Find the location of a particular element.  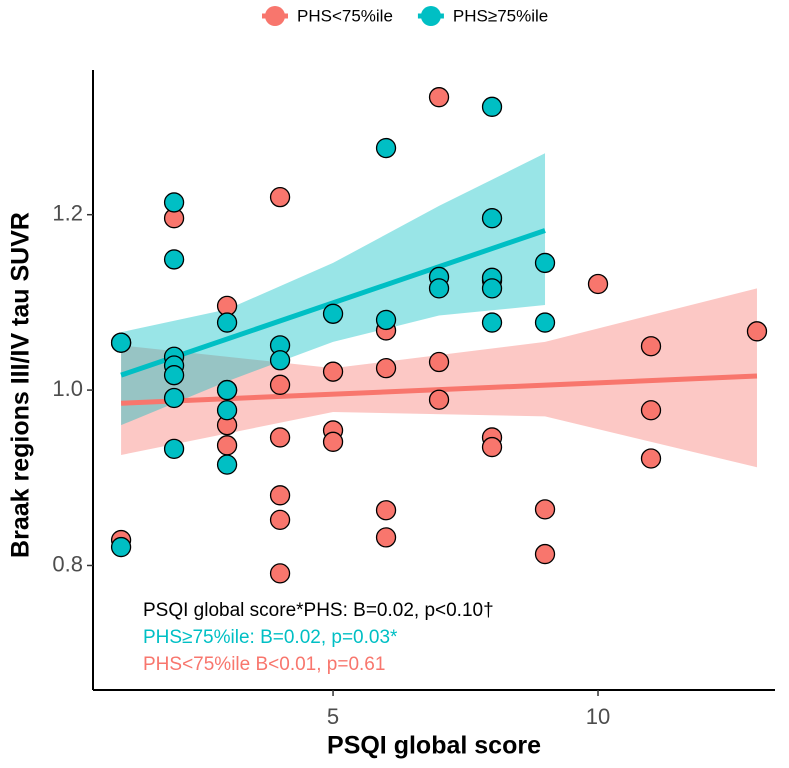

legend-label: PHS≥75%ile is located at coordinates (500, 15).